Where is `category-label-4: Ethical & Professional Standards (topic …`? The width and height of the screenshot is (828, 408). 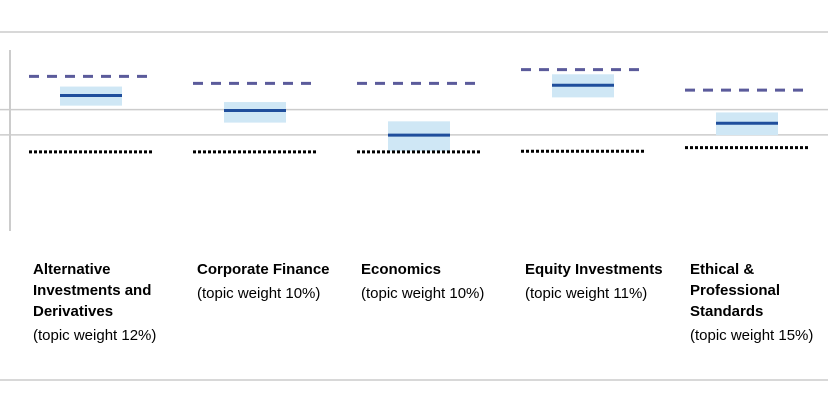
category-label-4: Ethical & Professional Standards (topic … is located at coordinates (758, 302).